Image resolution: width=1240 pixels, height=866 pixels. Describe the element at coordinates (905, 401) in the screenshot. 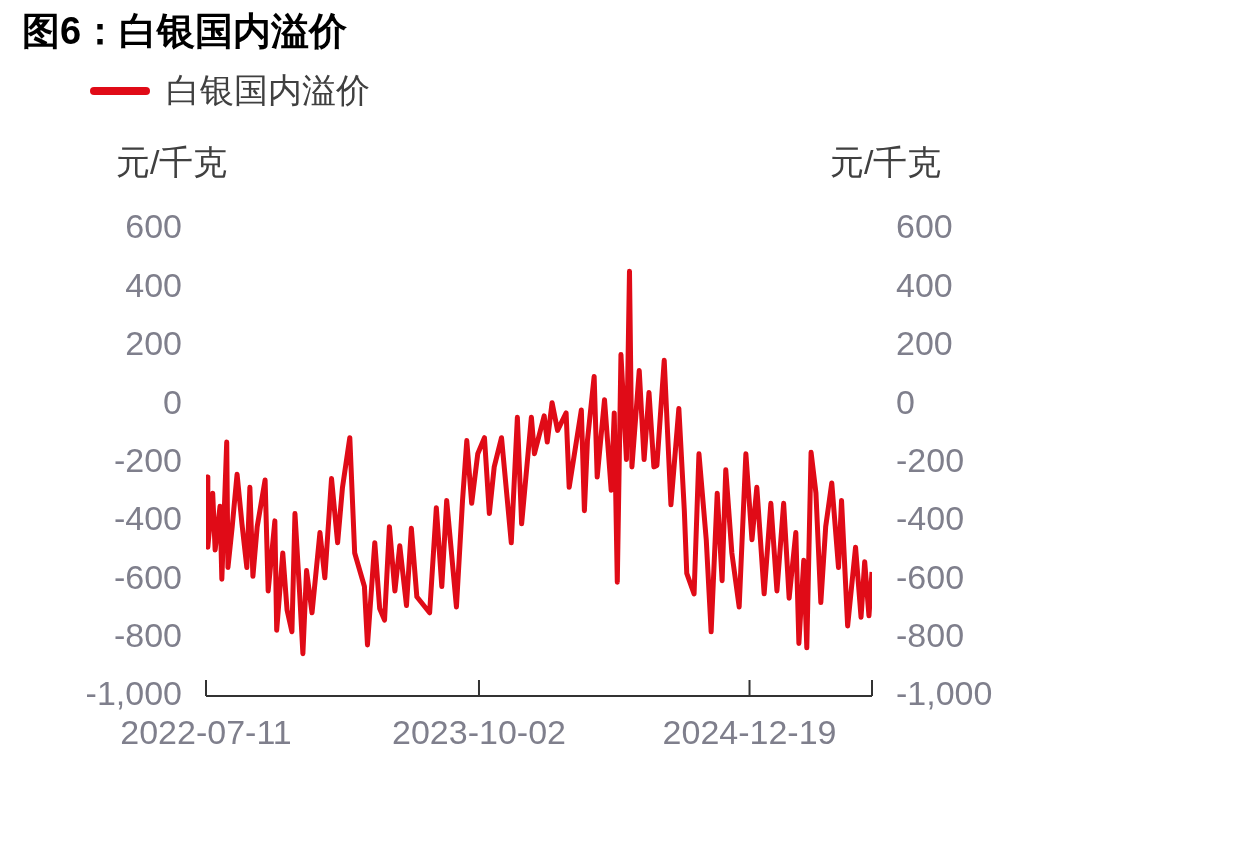

I see `y2-tick-label: 0` at that location.